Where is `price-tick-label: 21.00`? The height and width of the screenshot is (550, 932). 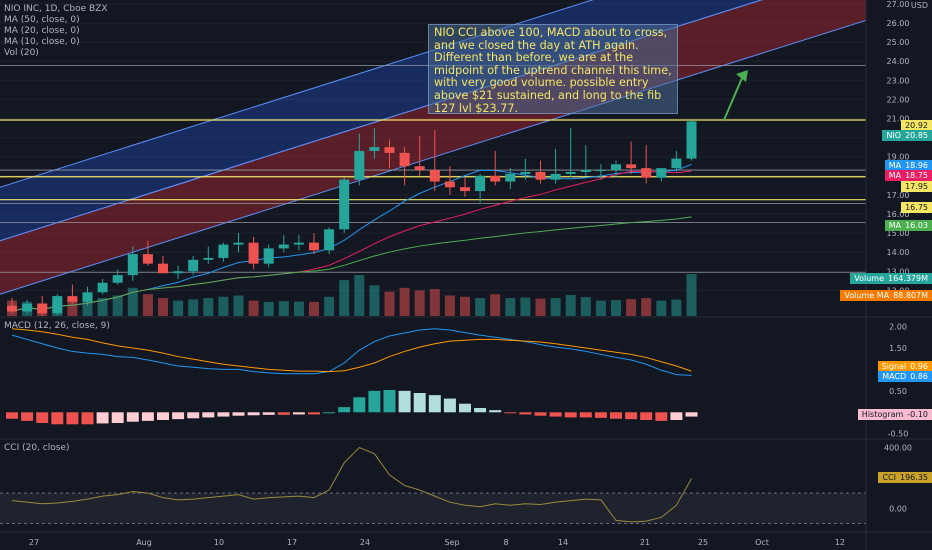
price-tick-label: 21.00 is located at coordinates (898, 119).